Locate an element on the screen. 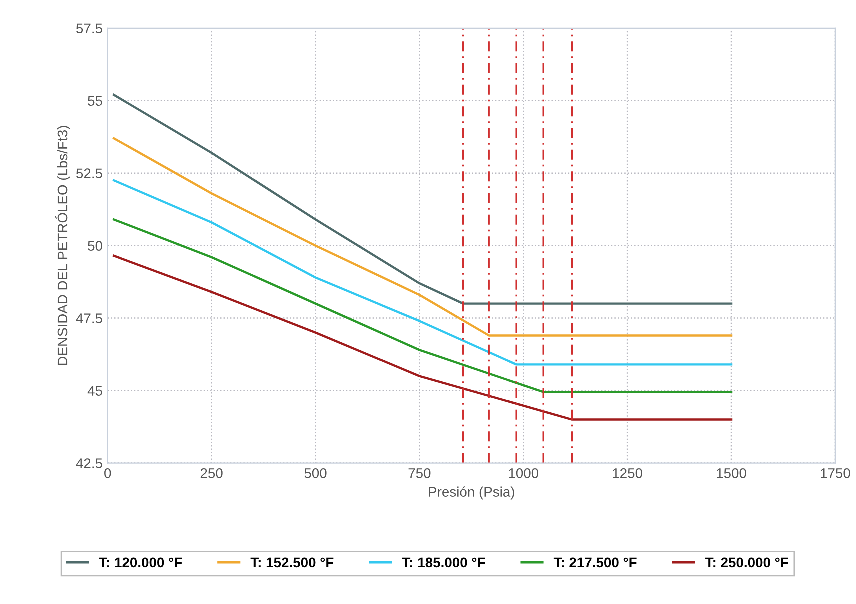 Image resolution: width=856 pixels, height=604 pixels. y-tick-label: 47.5 is located at coordinates (89, 319).